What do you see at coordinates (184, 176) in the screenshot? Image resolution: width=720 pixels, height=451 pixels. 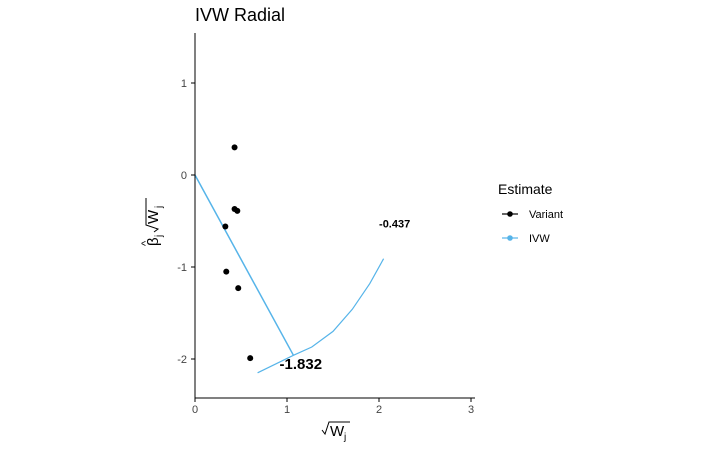 I see `y-tick-label-1: 0` at bounding box center [184, 176].